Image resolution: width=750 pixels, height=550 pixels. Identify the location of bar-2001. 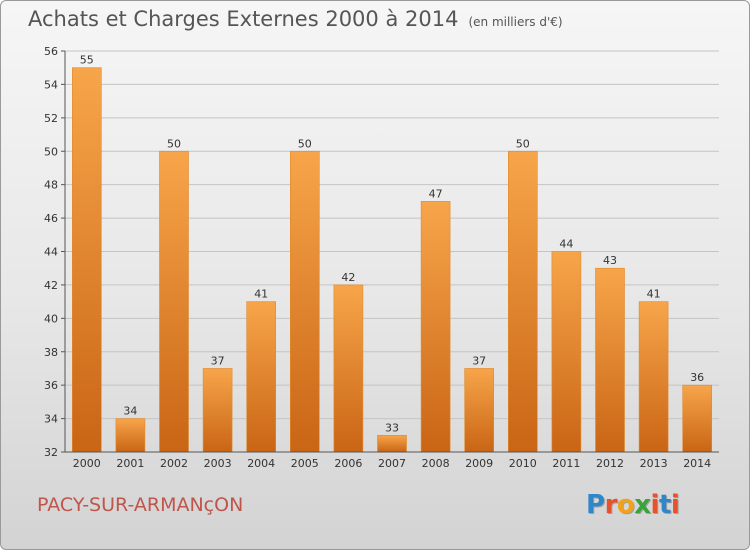
(130, 435).